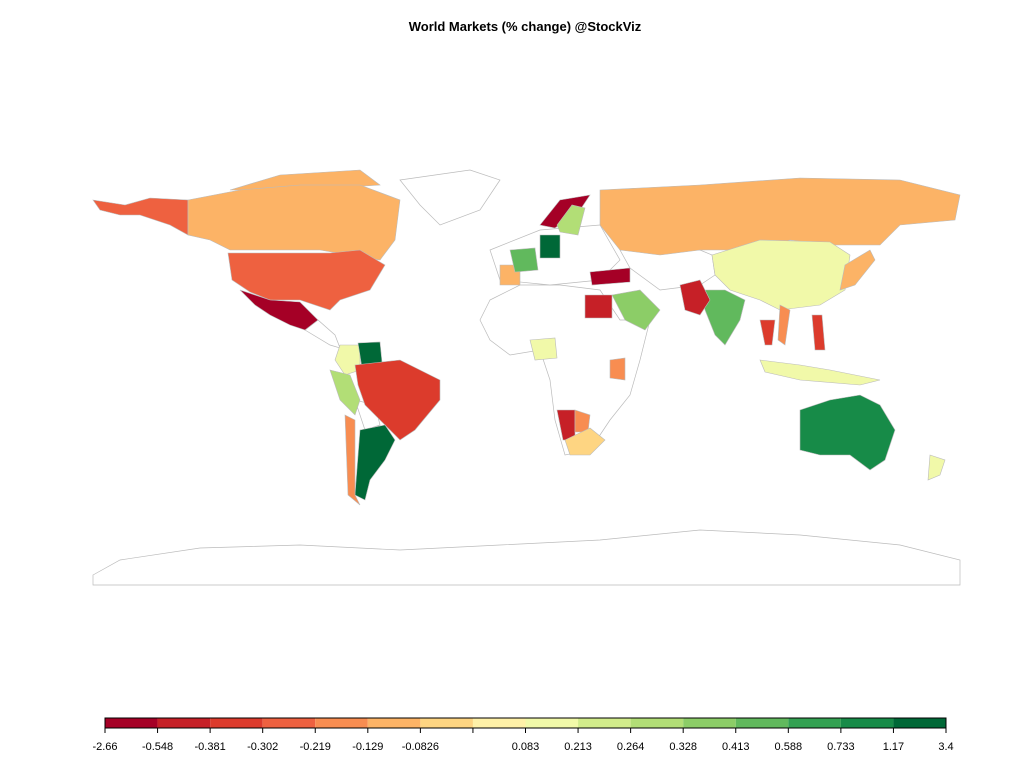 The width and height of the screenshot is (1024, 768). I want to click on turkey, so click(610, 276).